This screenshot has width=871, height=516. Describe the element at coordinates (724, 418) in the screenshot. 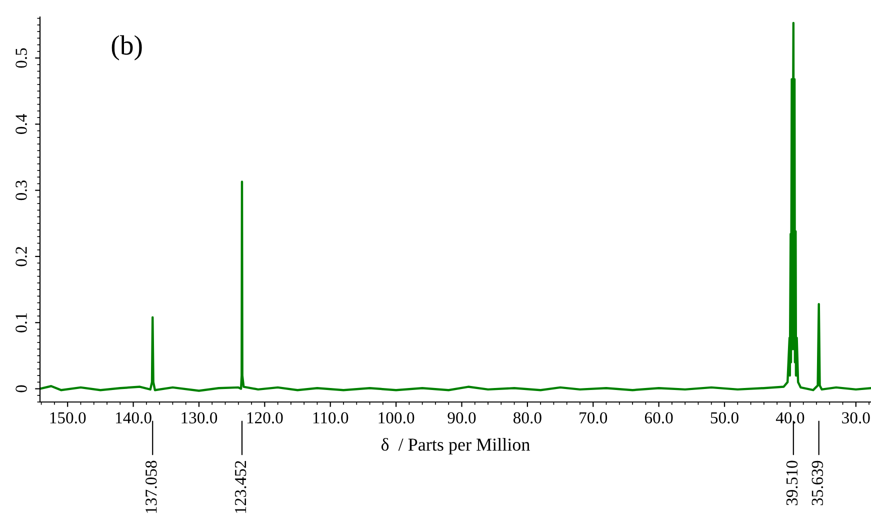

I see `x-tick-label: 50.0` at that location.